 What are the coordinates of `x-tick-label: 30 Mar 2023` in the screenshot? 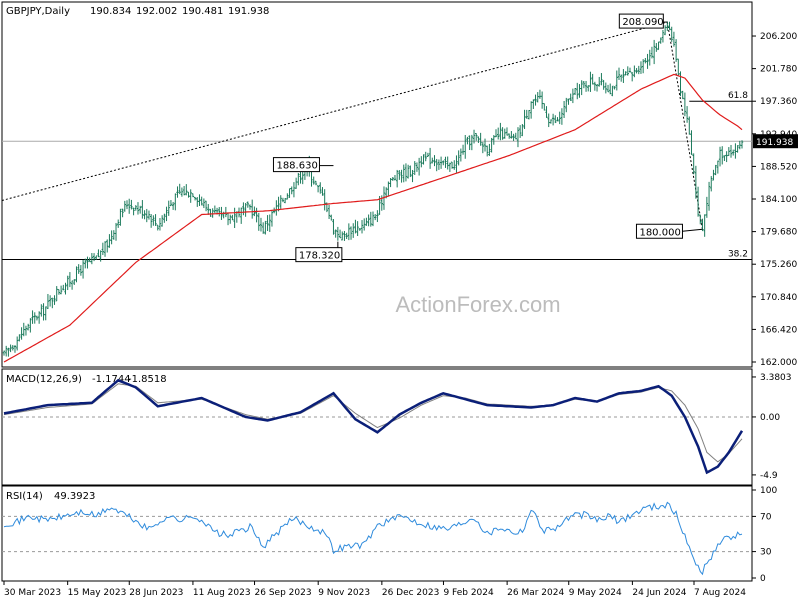 It's located at (32, 593).